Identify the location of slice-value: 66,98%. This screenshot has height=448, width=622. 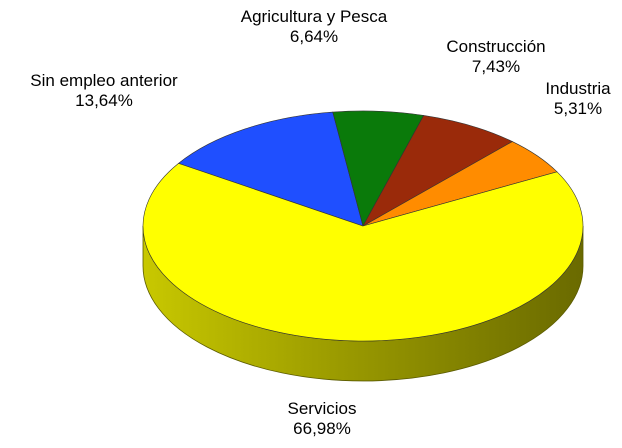
(322, 428).